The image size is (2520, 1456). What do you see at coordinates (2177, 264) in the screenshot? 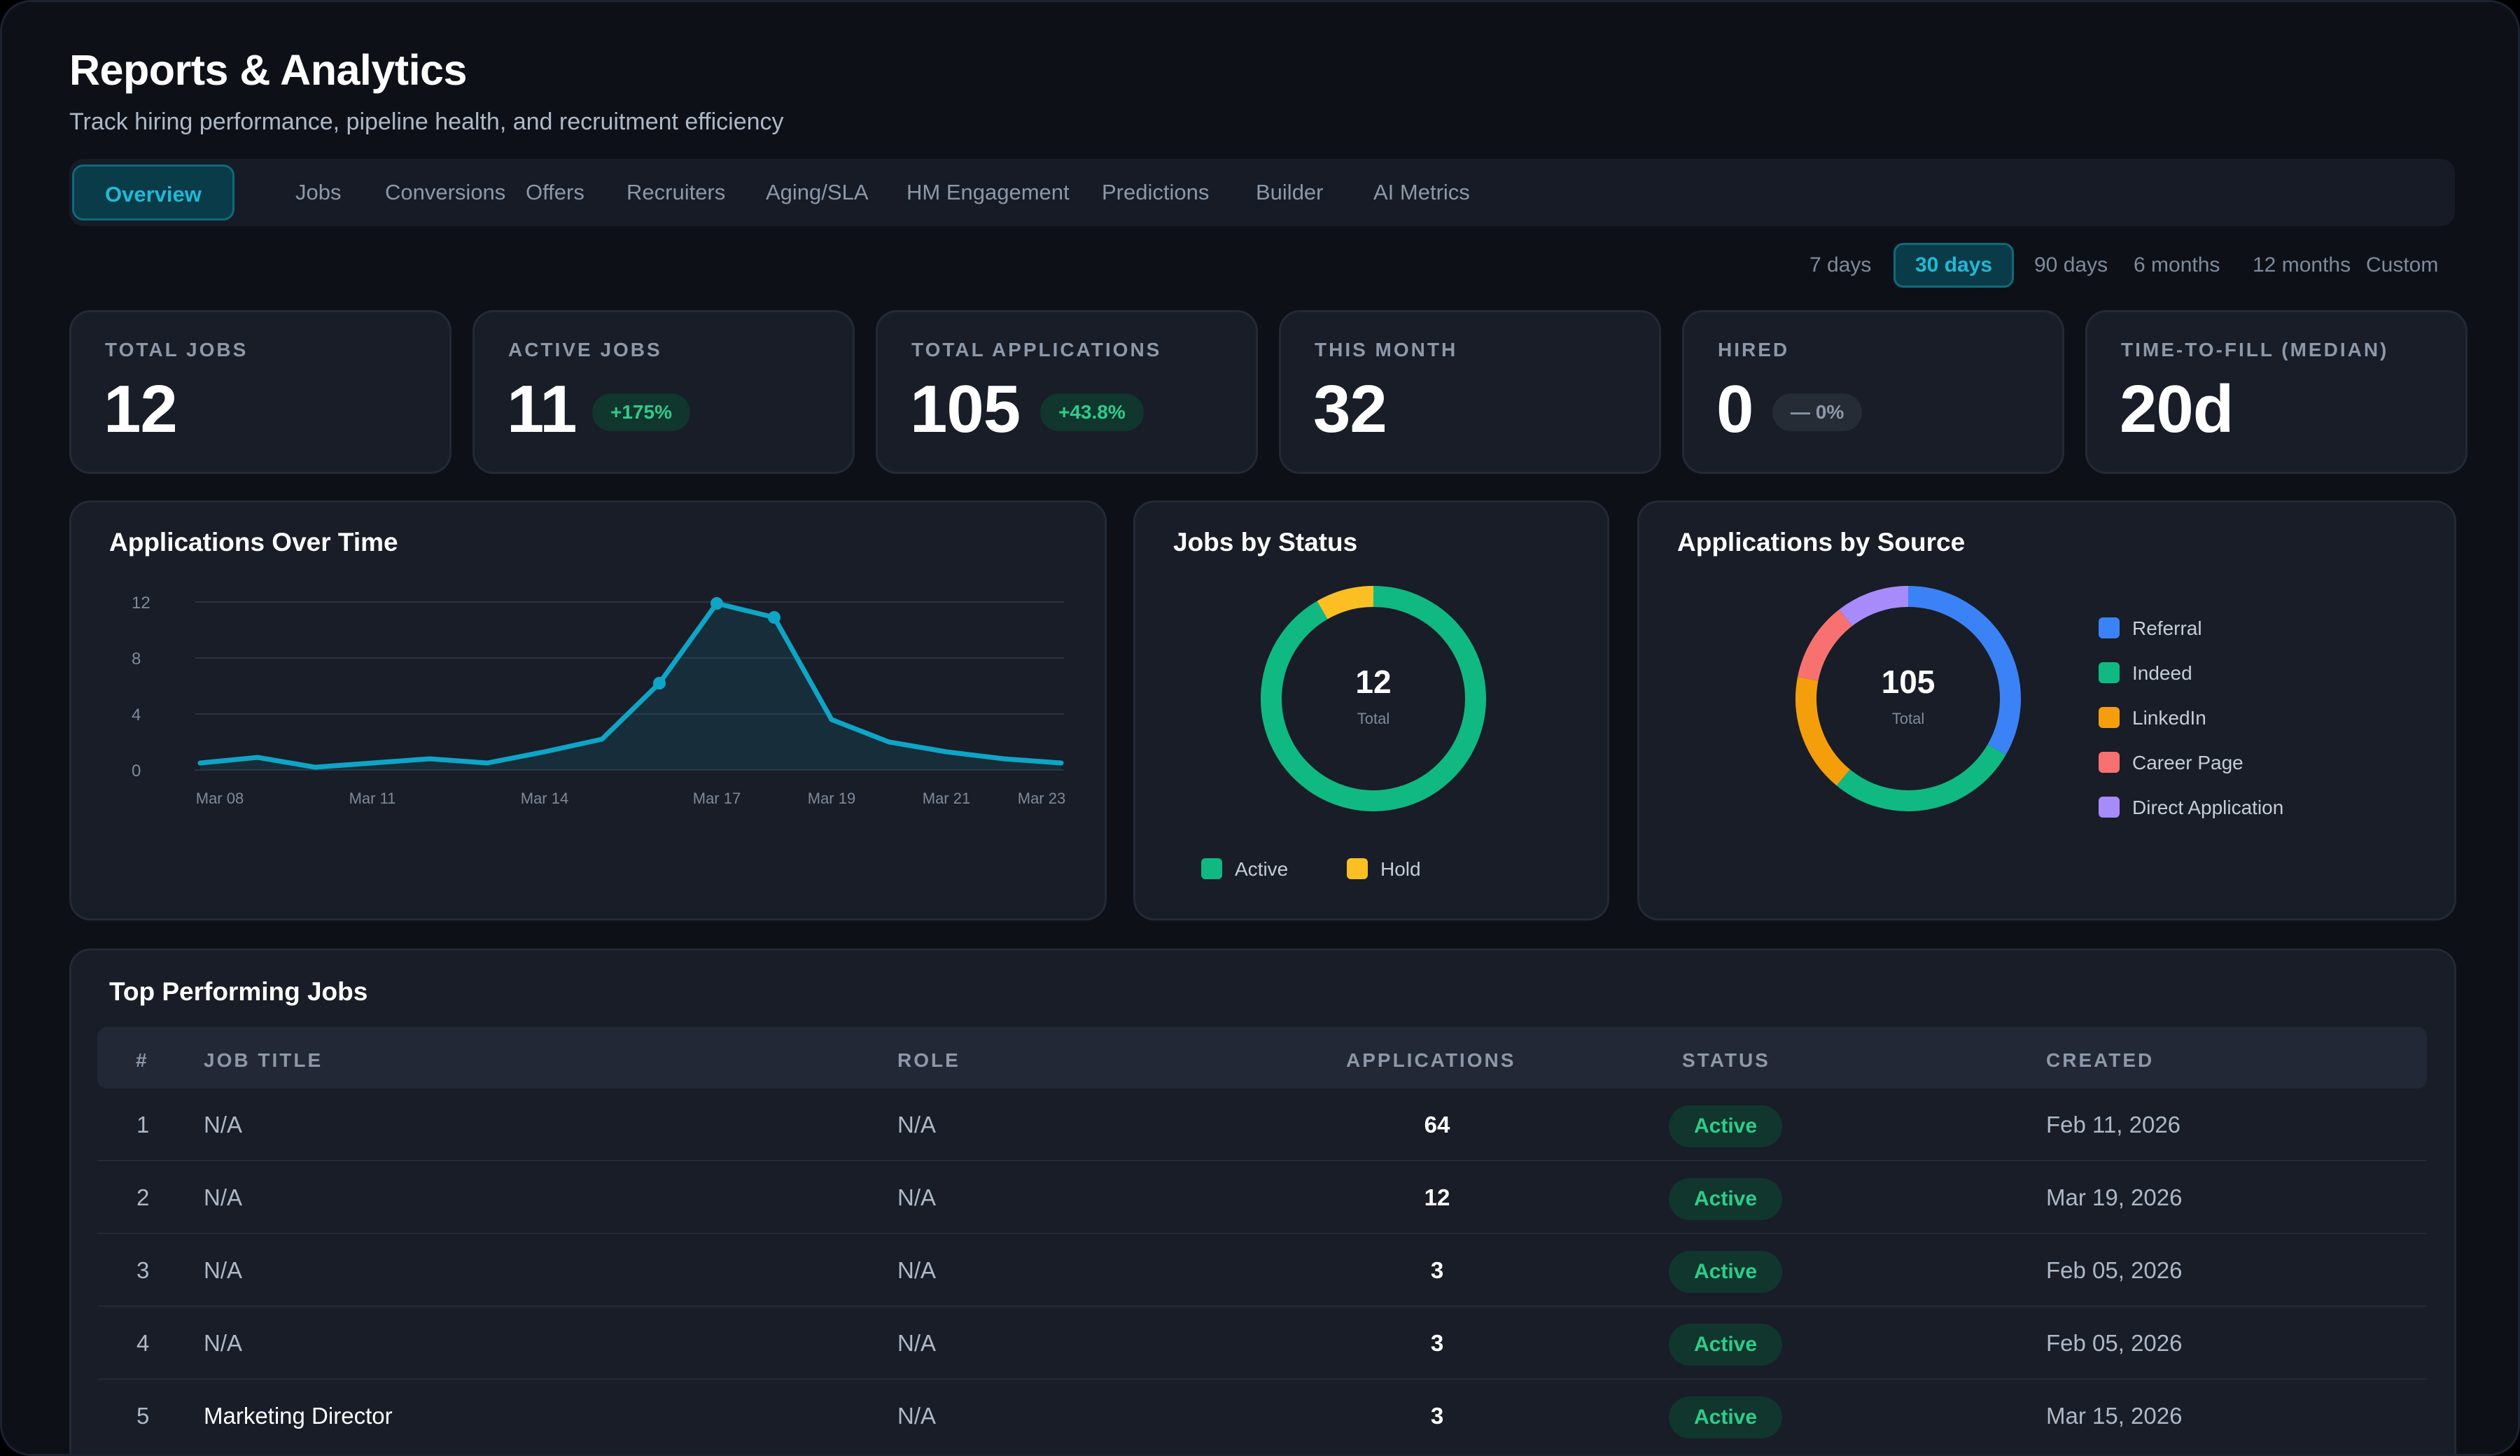
I see `range-6-months: 6 months` at bounding box center [2177, 264].